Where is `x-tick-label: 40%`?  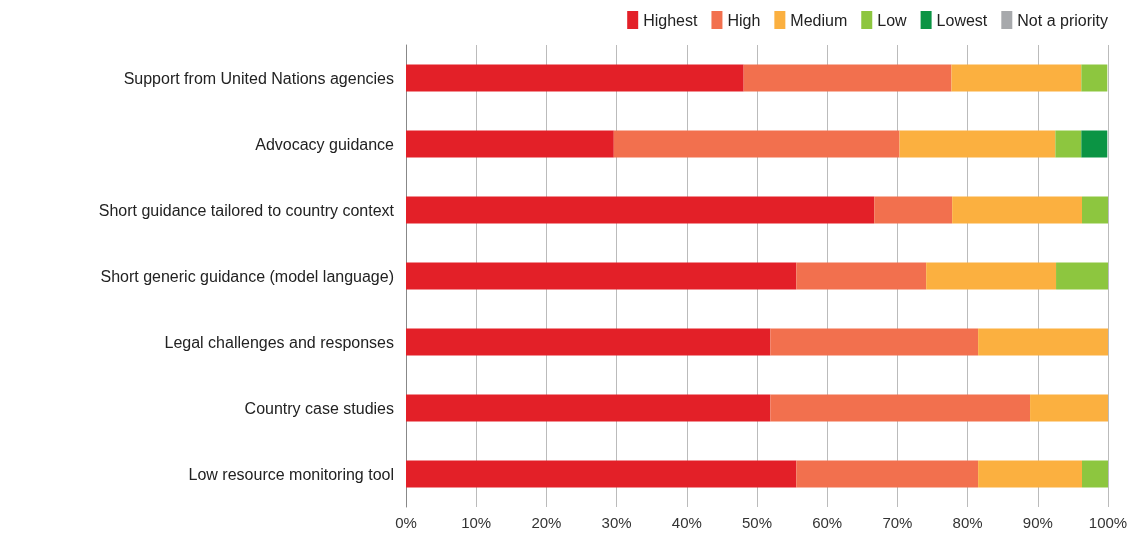
x-tick-label: 40% is located at coordinates (686, 522).